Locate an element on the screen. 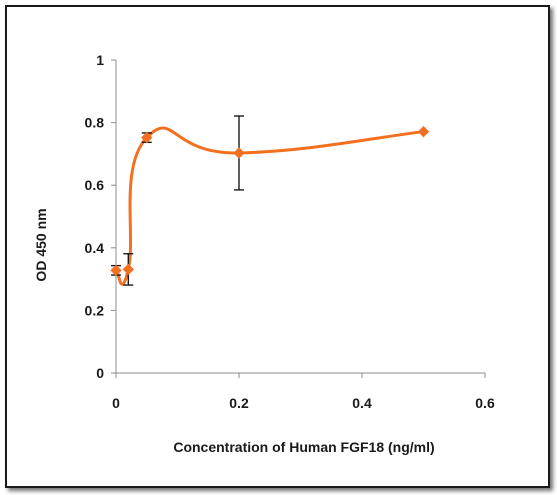  y-axis-title: OD 450 nm is located at coordinates (41, 244).